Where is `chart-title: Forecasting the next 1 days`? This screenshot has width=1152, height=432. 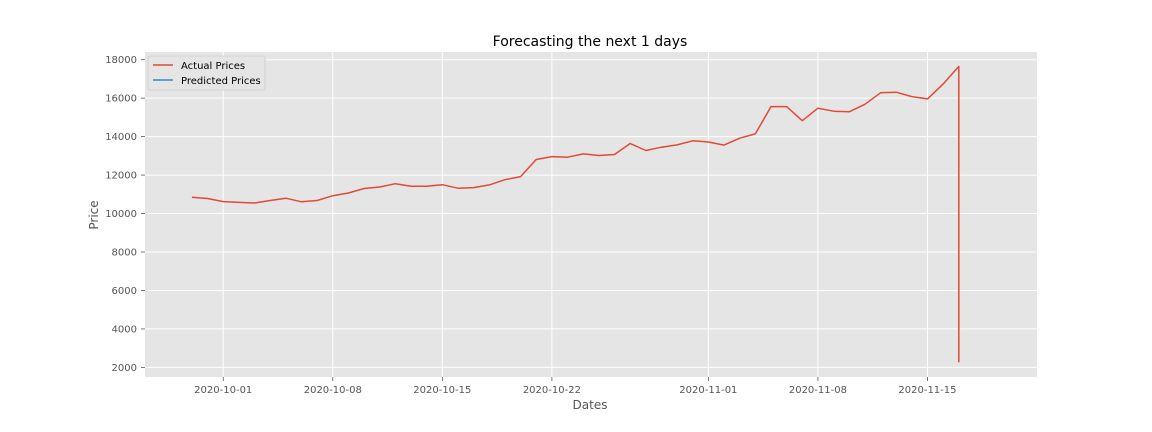
chart-title: Forecasting the next 1 days is located at coordinates (590, 42).